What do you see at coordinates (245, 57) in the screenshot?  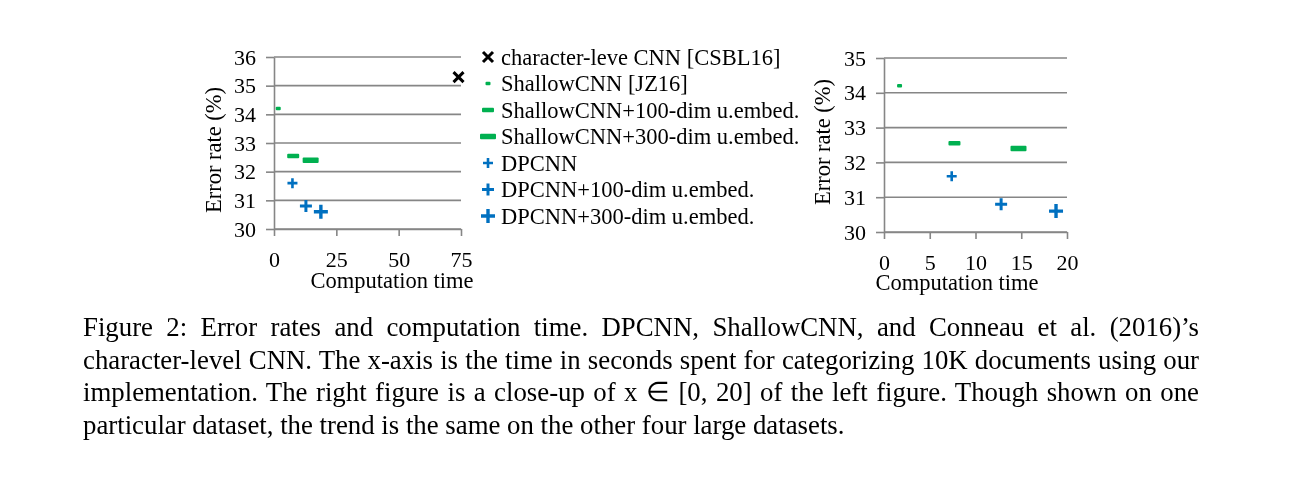 I see `y-tick-label: 36` at bounding box center [245, 57].